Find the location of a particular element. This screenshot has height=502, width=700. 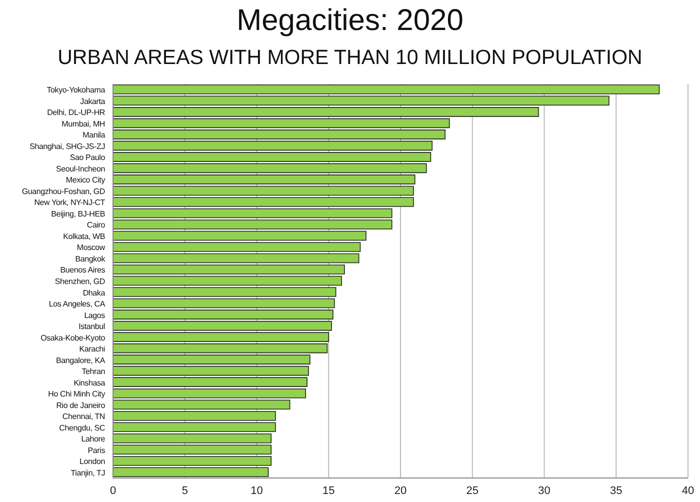

y-tick-label: Lahore is located at coordinates (93, 439).